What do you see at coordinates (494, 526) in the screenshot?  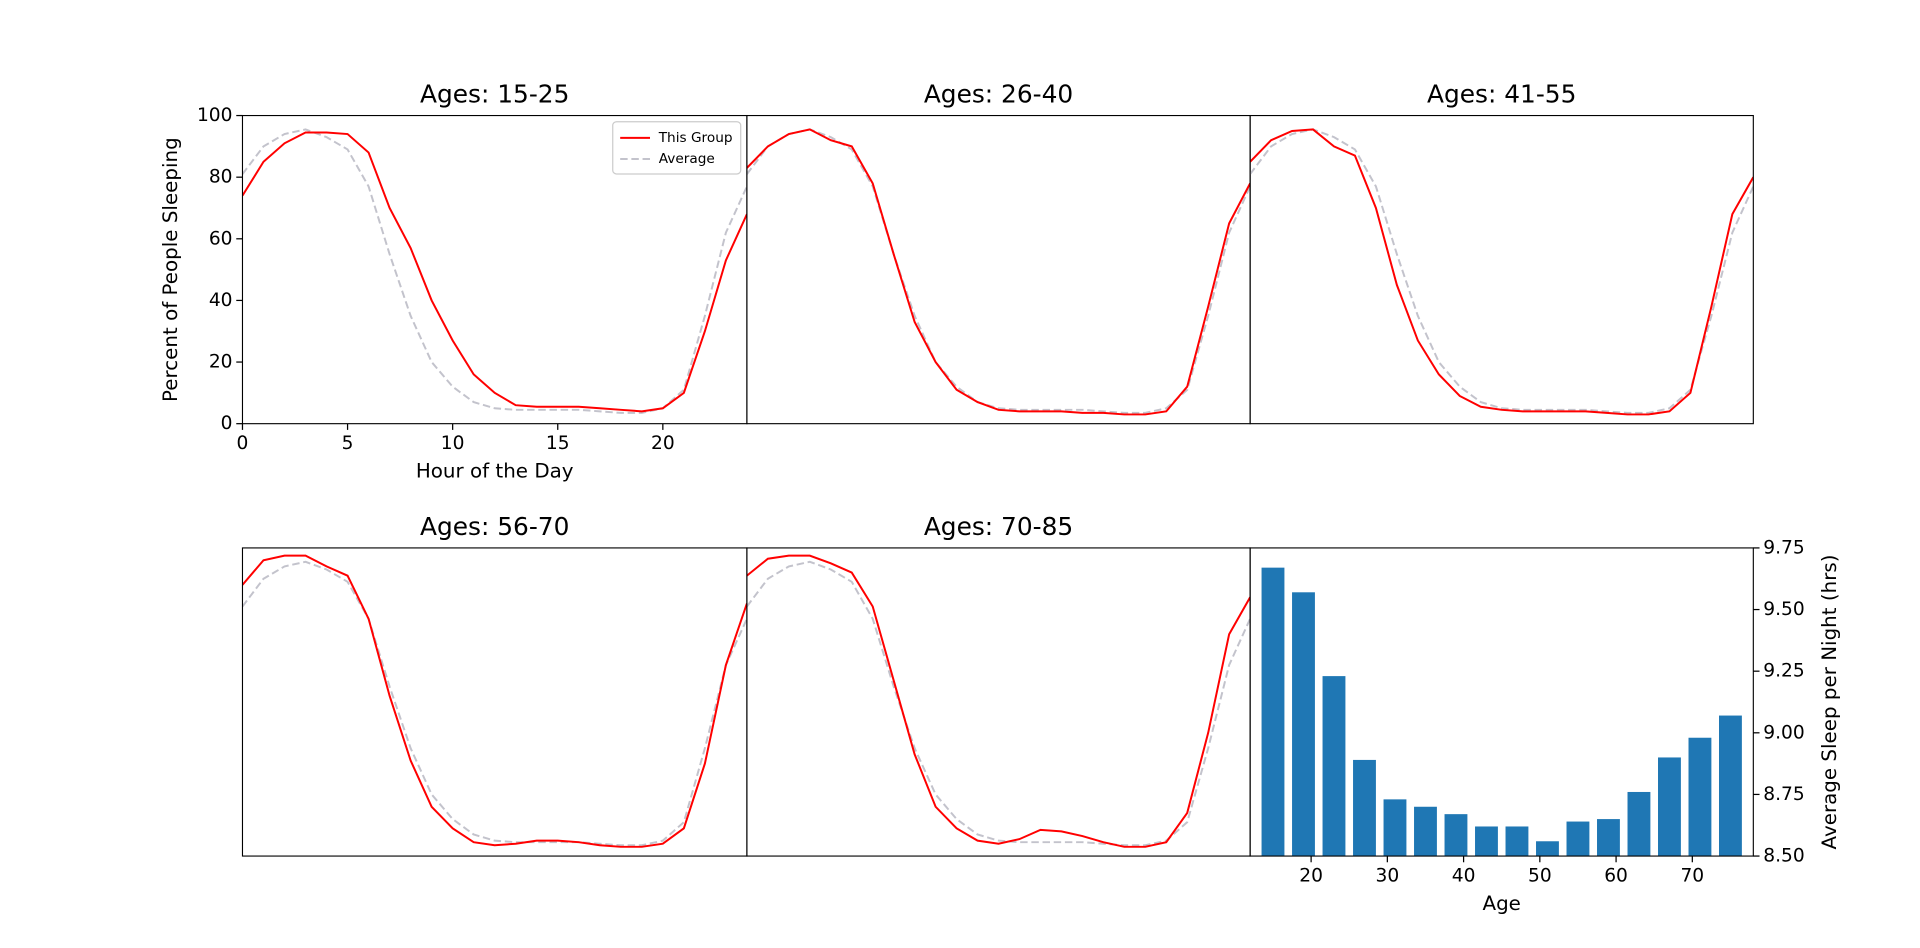 I see `panel-title: Ages: 56-70` at bounding box center [494, 526].